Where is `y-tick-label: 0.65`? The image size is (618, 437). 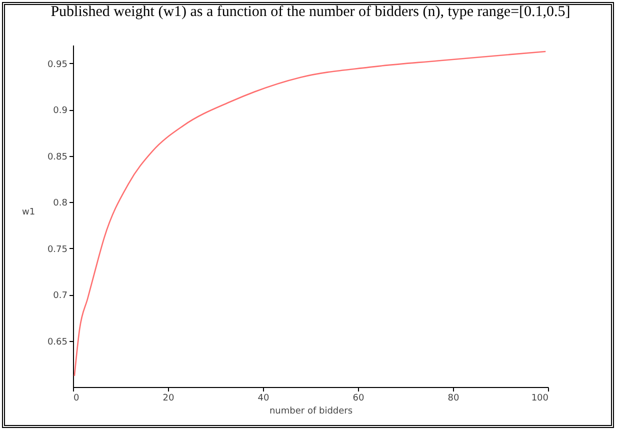 y-tick-label: 0.65 is located at coordinates (57, 342).